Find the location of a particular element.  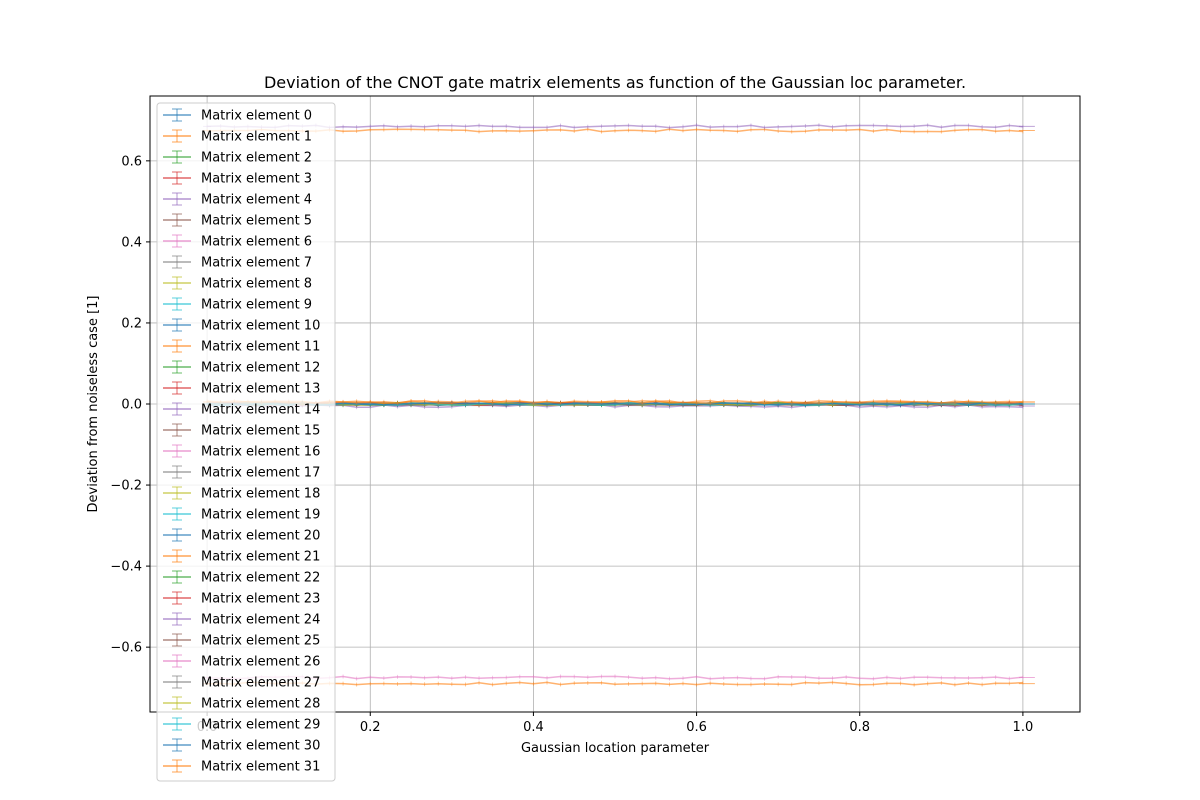

legend-label: Matrix element 13 is located at coordinates (260, 389).